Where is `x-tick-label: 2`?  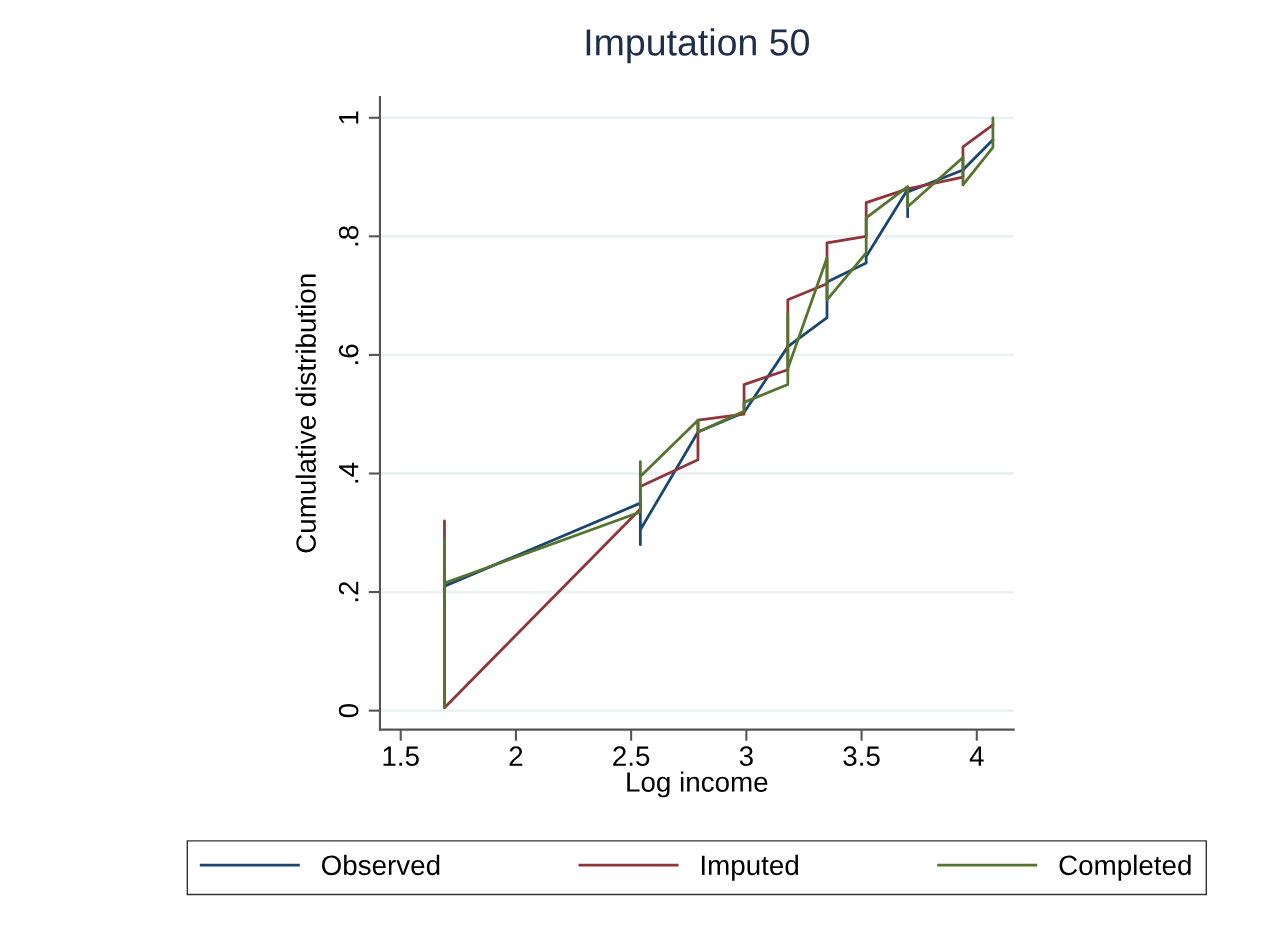 x-tick-label: 2 is located at coordinates (516, 756).